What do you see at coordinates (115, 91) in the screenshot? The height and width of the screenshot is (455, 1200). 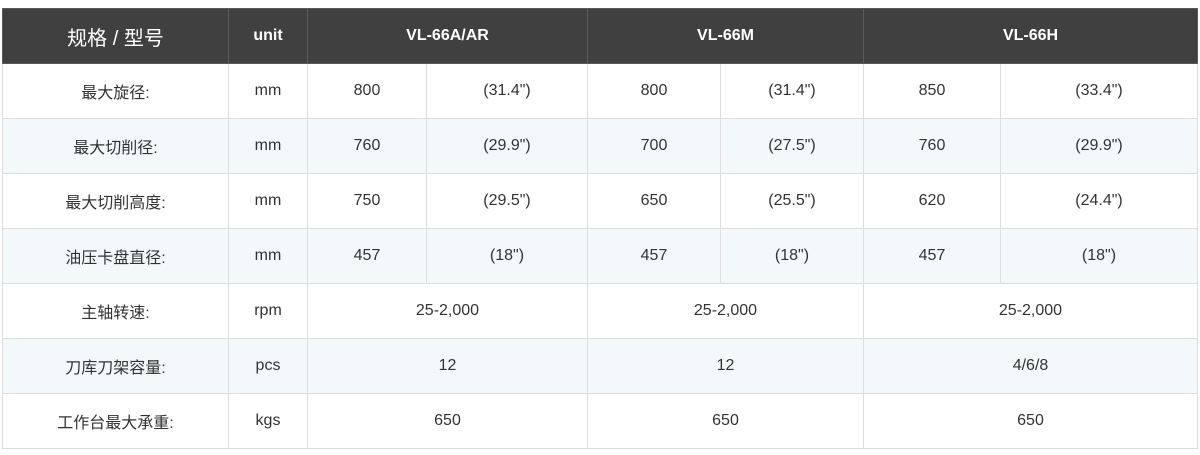 I see `row-label: 最大旋径:` at bounding box center [115, 91].